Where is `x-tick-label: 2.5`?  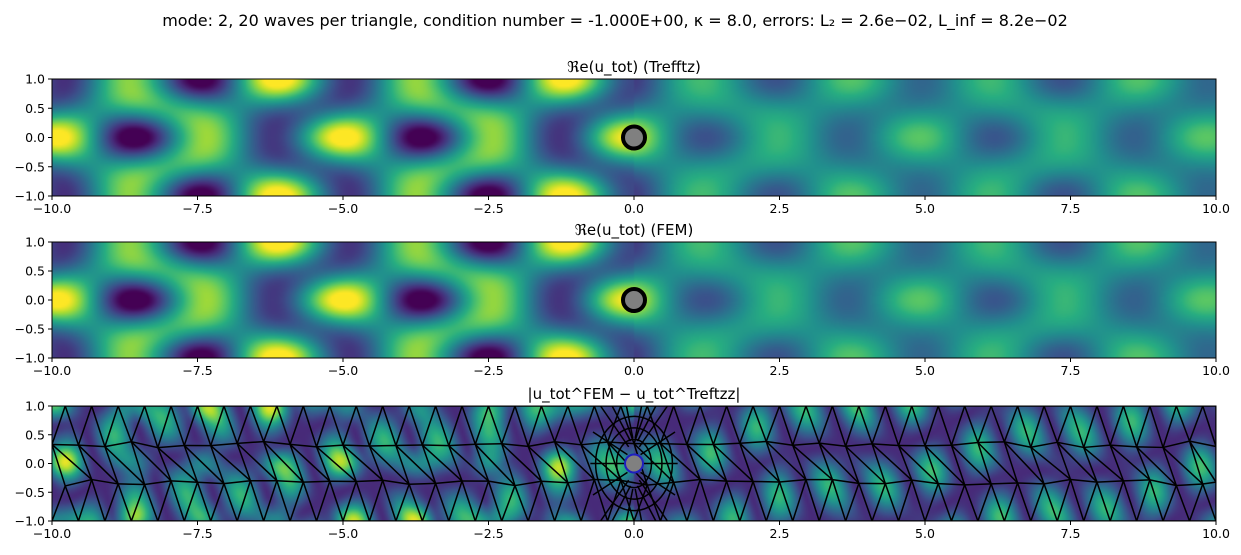 x-tick-label: 2.5 is located at coordinates (780, 533).